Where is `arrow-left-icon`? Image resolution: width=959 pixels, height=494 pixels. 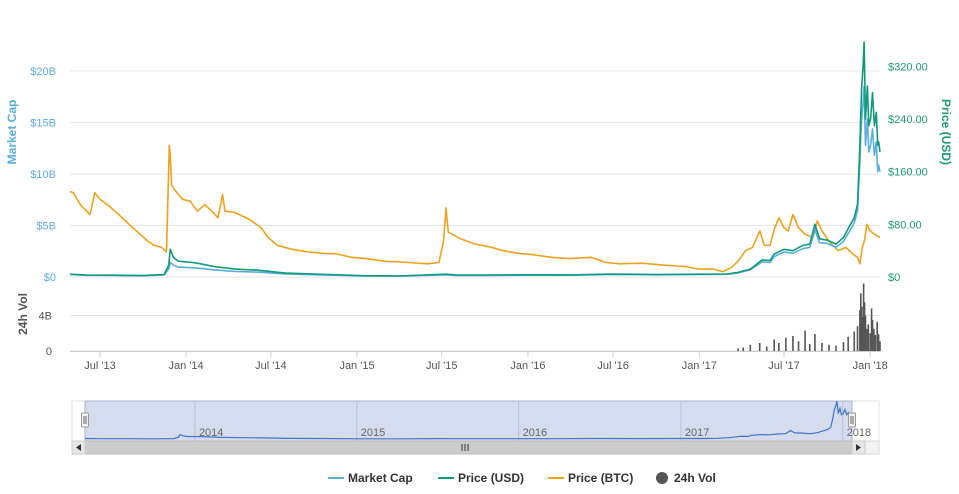
arrow-left-icon is located at coordinates (78, 447).